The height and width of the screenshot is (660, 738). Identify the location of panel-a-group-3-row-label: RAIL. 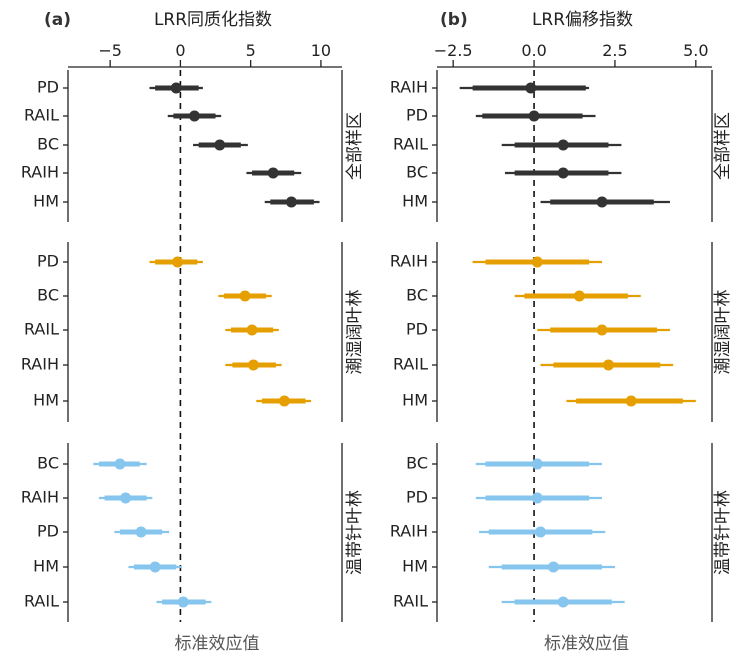
(41, 601).